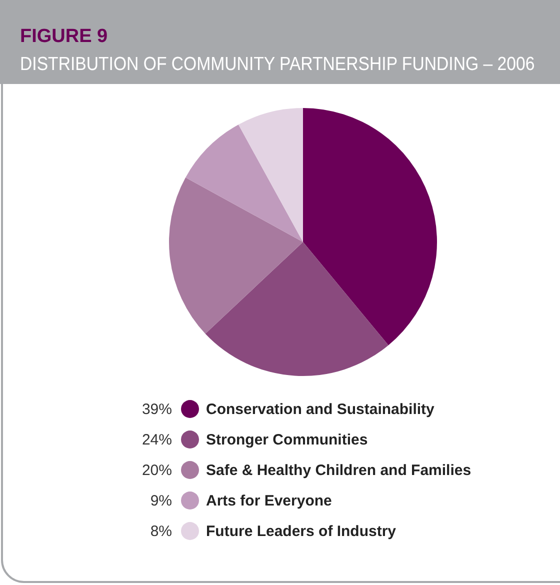 The width and height of the screenshot is (560, 585). I want to click on legend-label: Future Leaders of Industry, so click(301, 531).